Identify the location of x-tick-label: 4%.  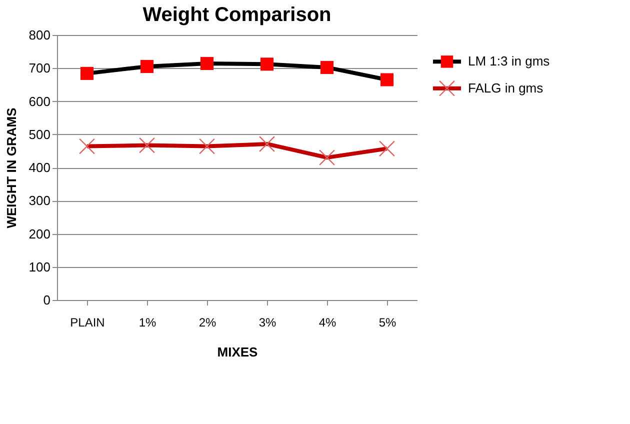
(327, 323).